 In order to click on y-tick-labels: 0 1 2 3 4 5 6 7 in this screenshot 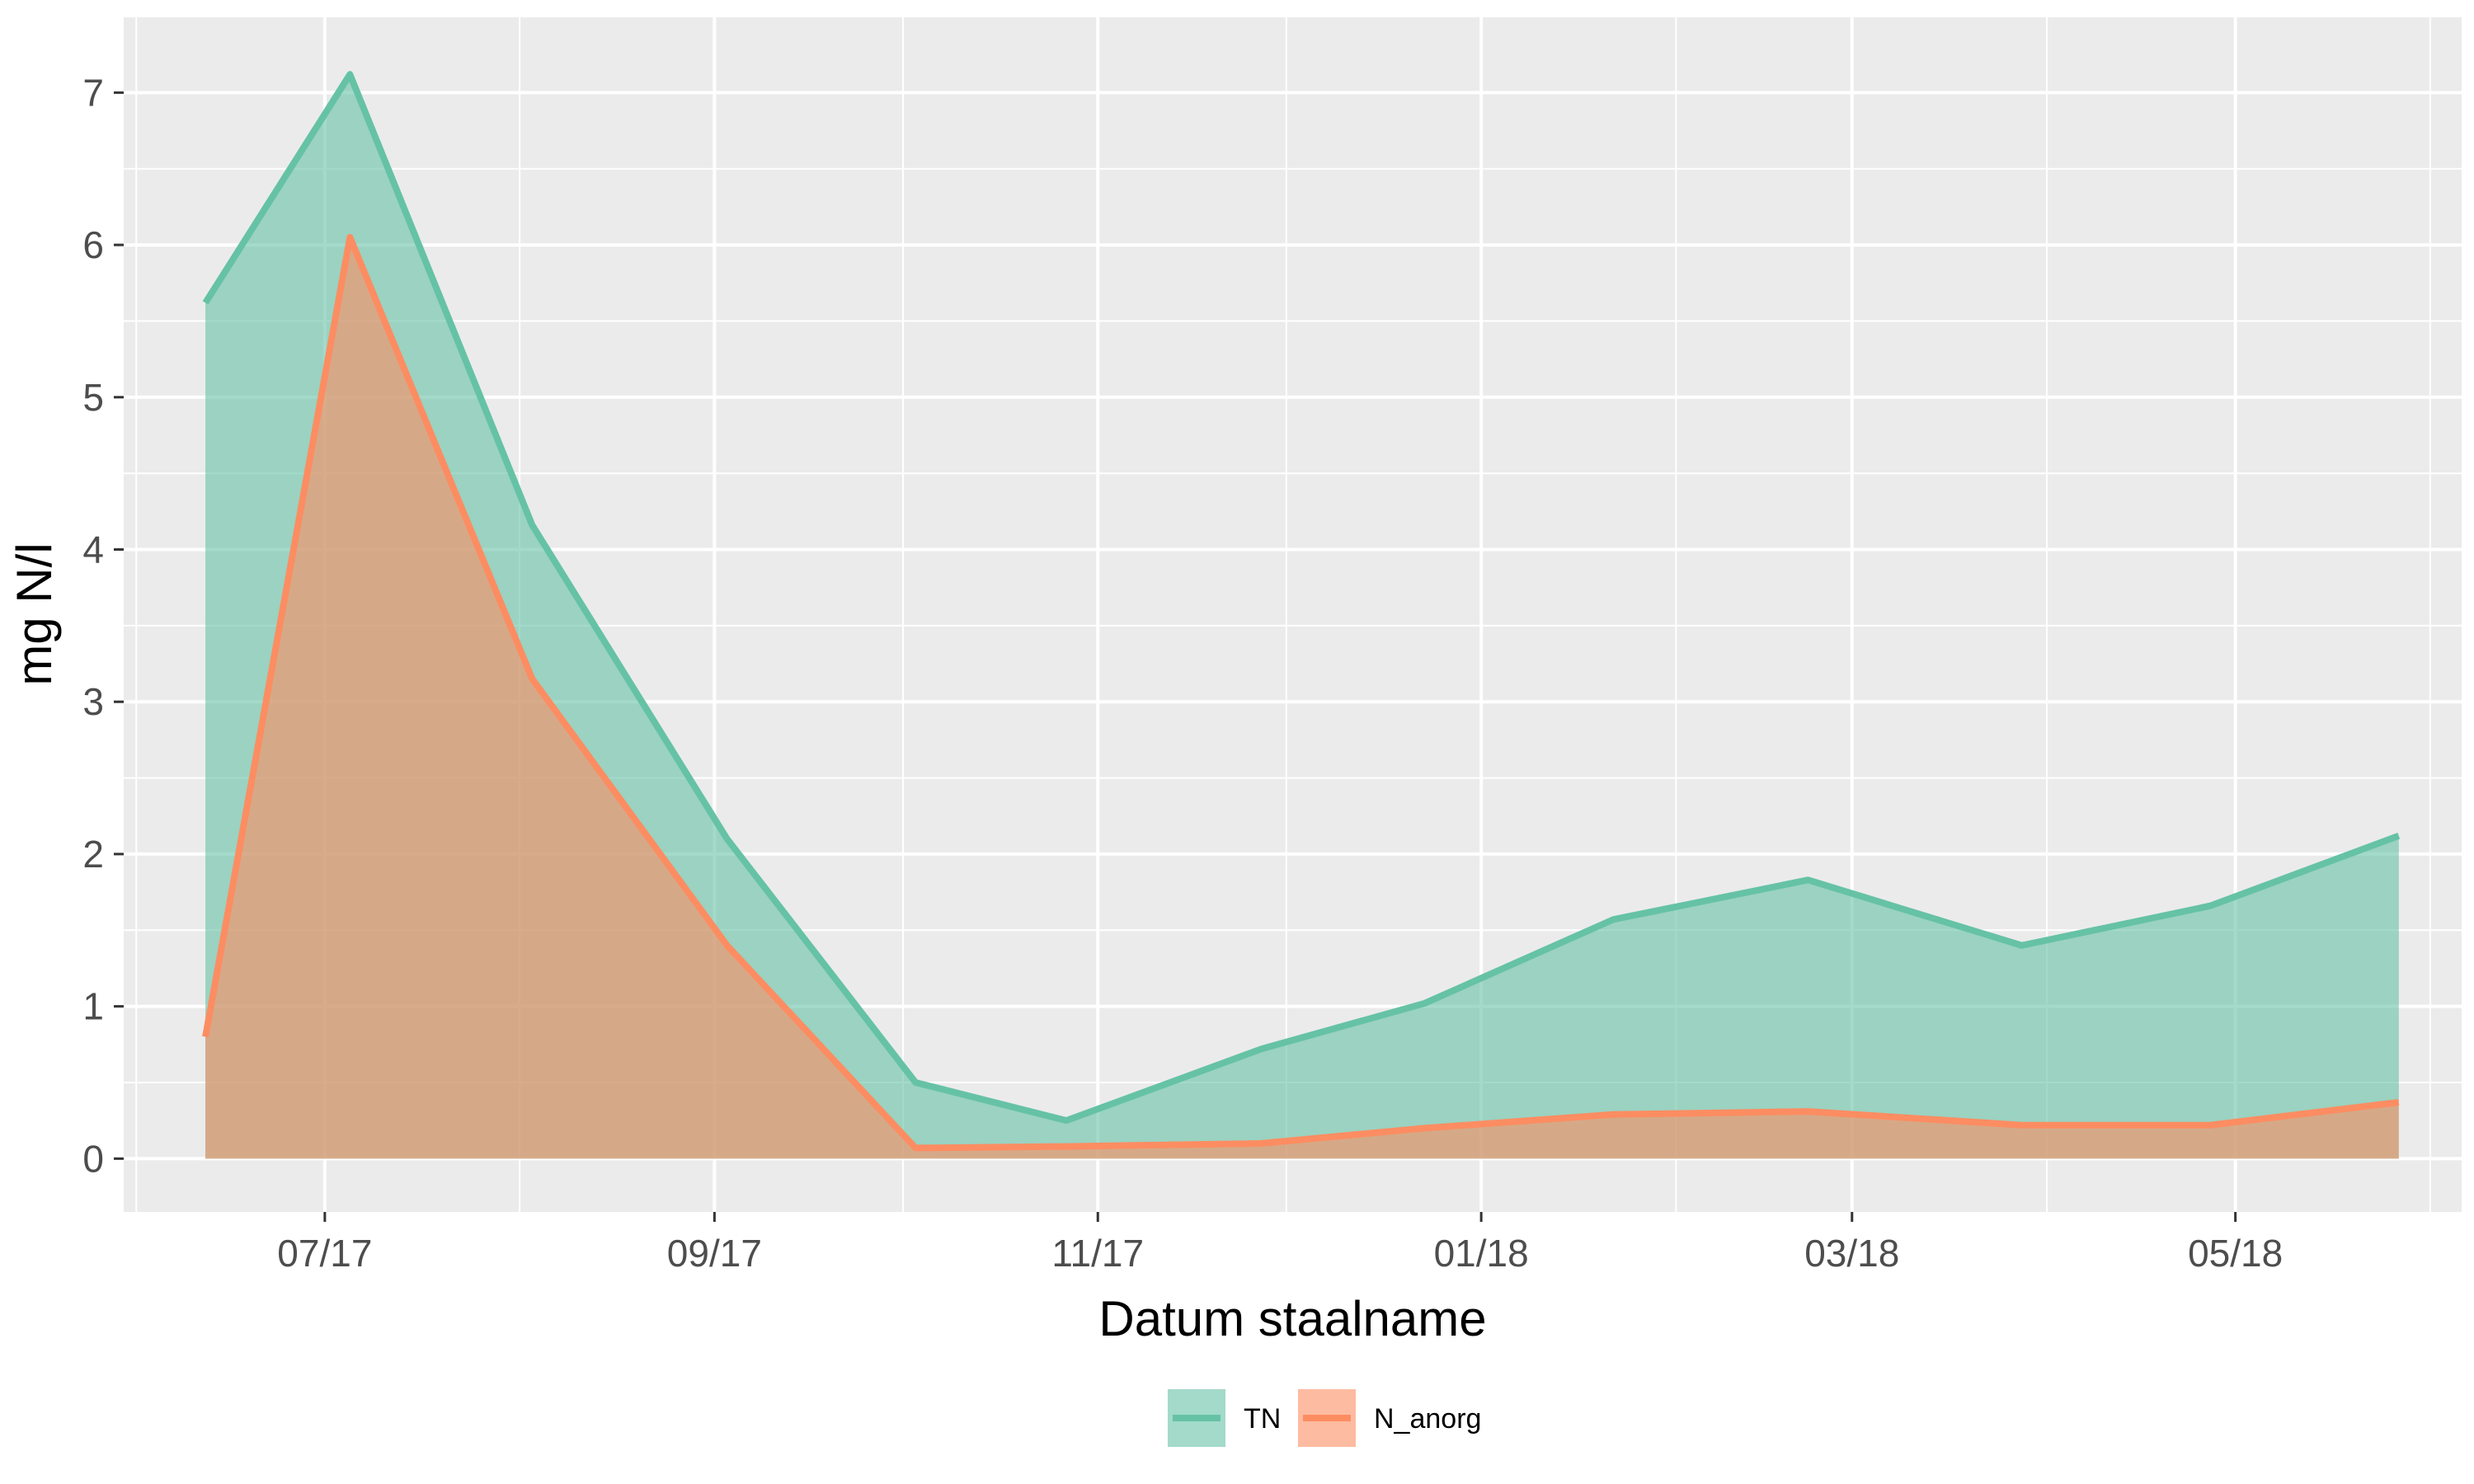, I will do `click(93, 625)`.